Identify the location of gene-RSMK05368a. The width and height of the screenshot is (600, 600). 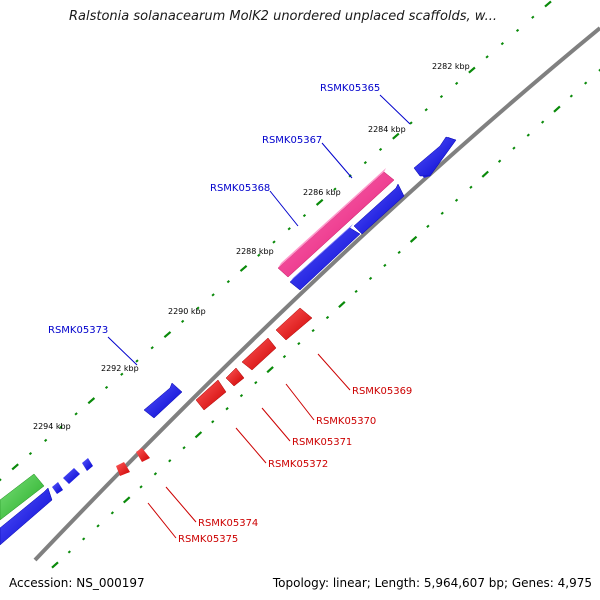
(325, 257).